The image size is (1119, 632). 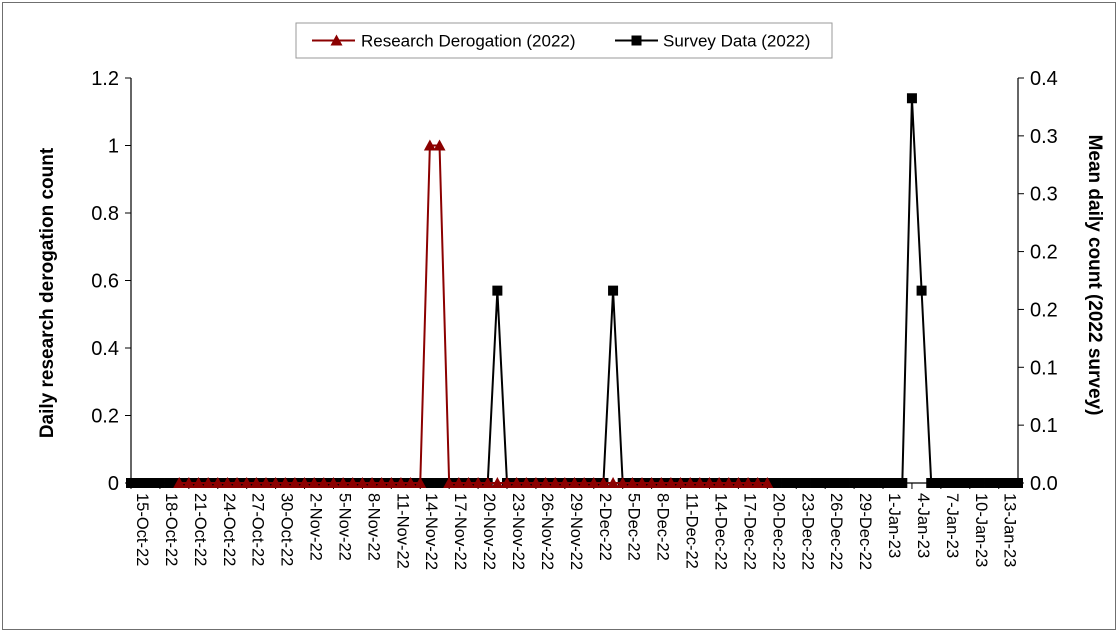 I want to click on right-y-axis-ticks: 0.0 0.1 0.1 0.2 0.2 0.3 0.3 0.4, so click(x=1038, y=281).